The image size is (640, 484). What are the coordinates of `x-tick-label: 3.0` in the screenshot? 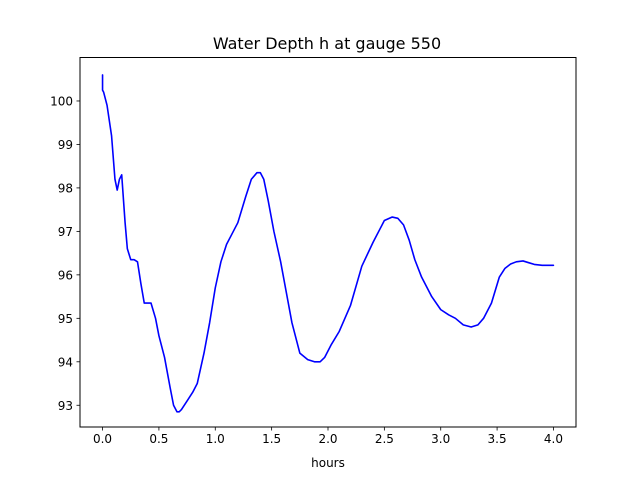 It's located at (440, 439).